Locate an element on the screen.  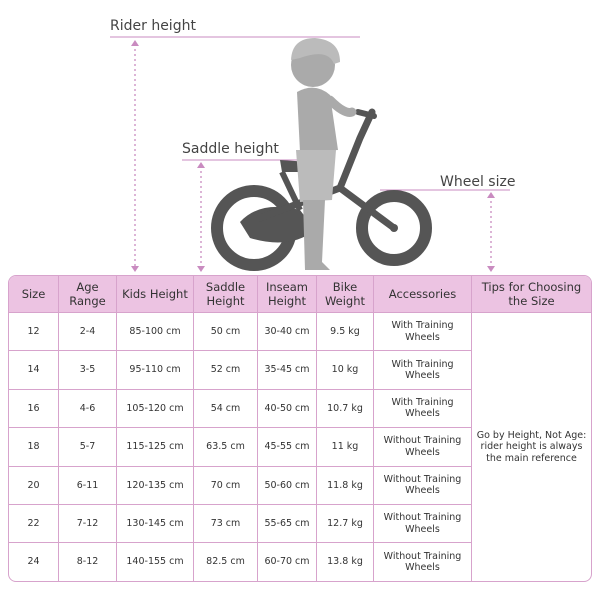
table-cell: 40-50 cm is located at coordinates (287, 409).